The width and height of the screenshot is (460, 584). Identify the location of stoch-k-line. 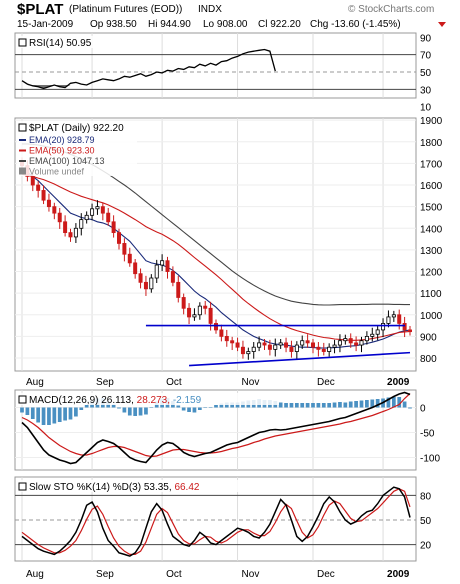
(216, 521).